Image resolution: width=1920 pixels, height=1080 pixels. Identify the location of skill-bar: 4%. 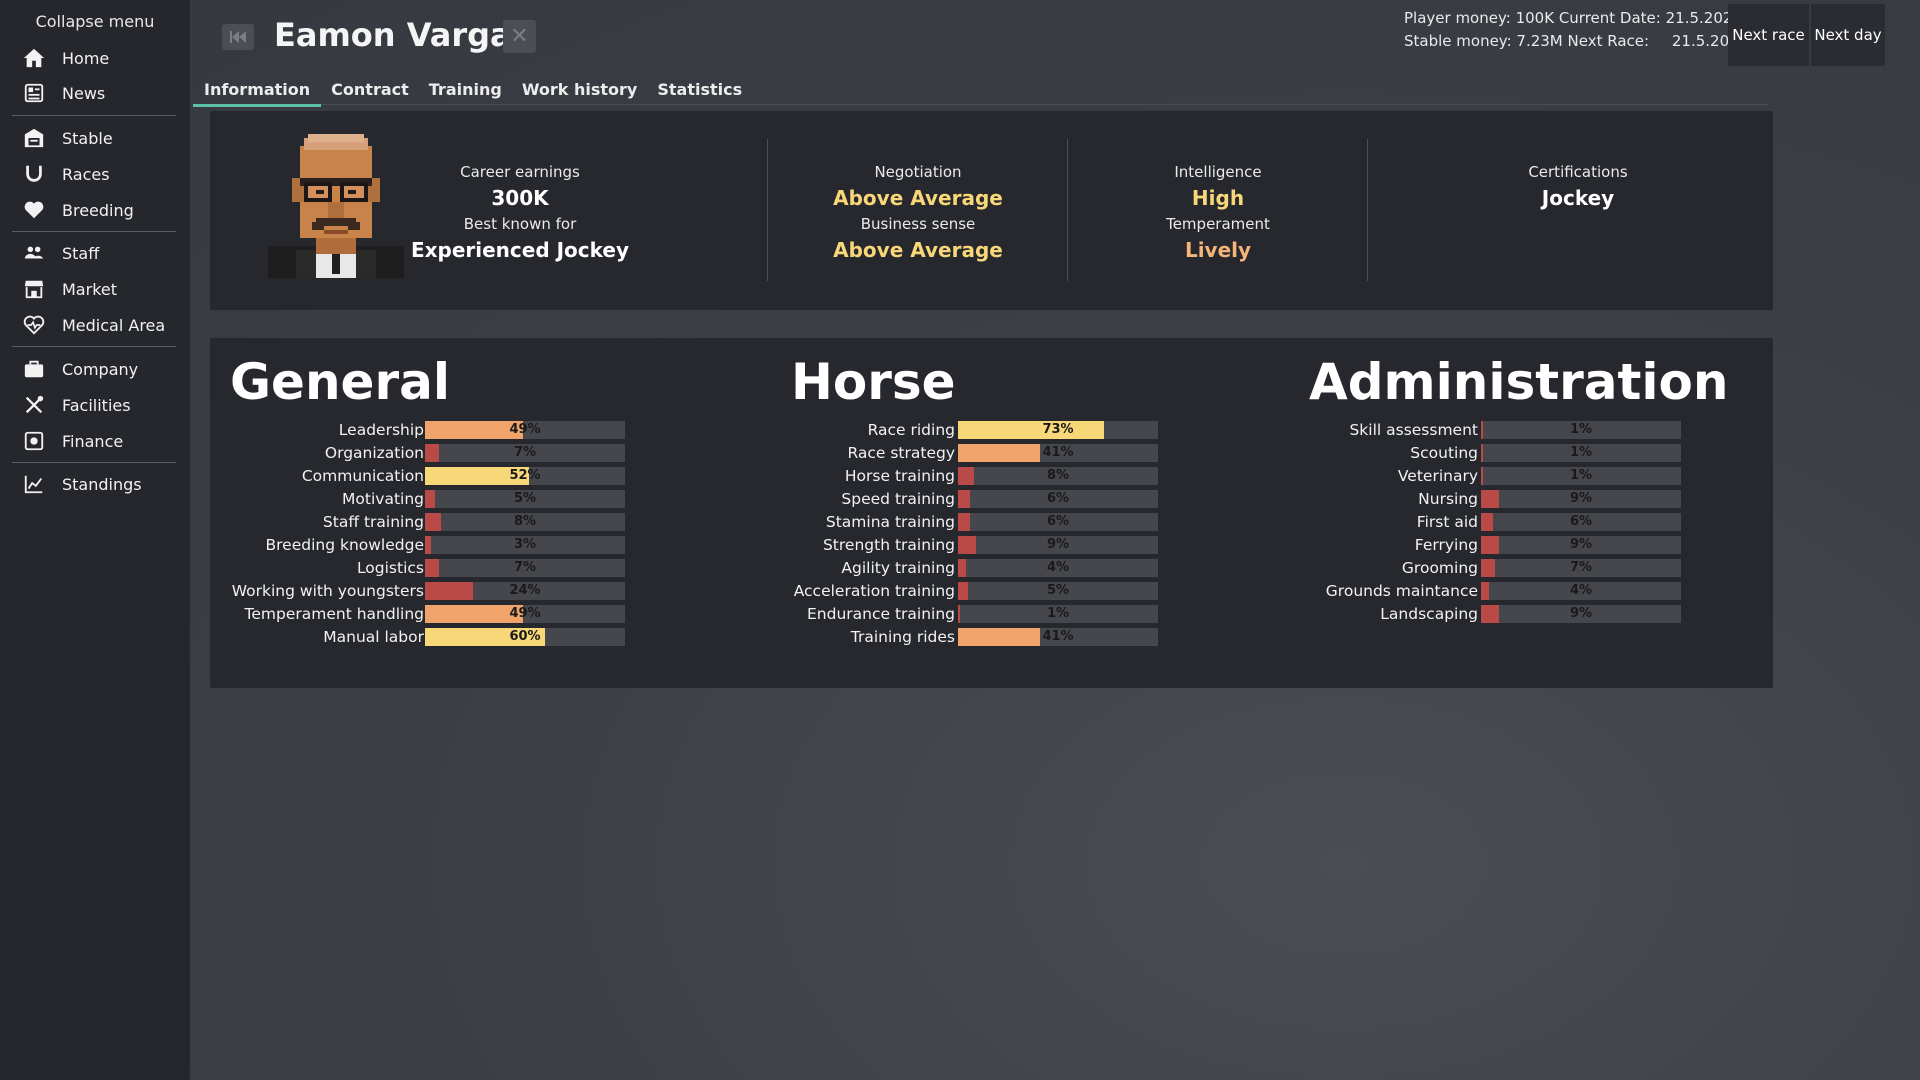
(1058, 568).